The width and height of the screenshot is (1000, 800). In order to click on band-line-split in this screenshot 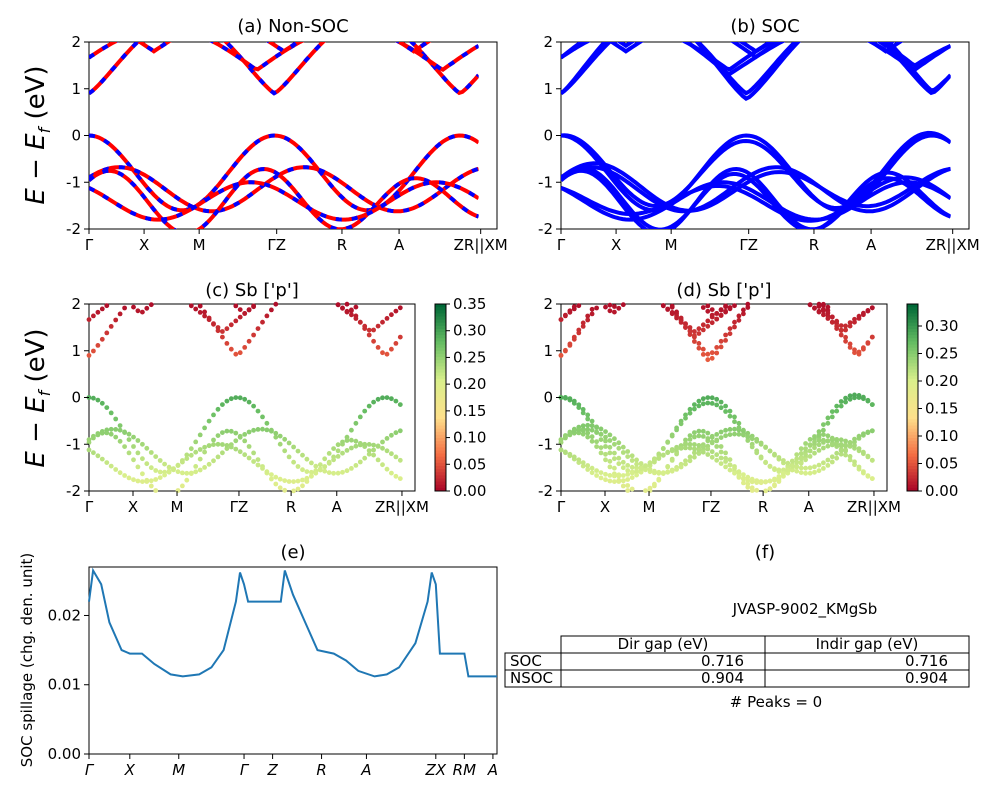, I will do `click(756, 170)`.